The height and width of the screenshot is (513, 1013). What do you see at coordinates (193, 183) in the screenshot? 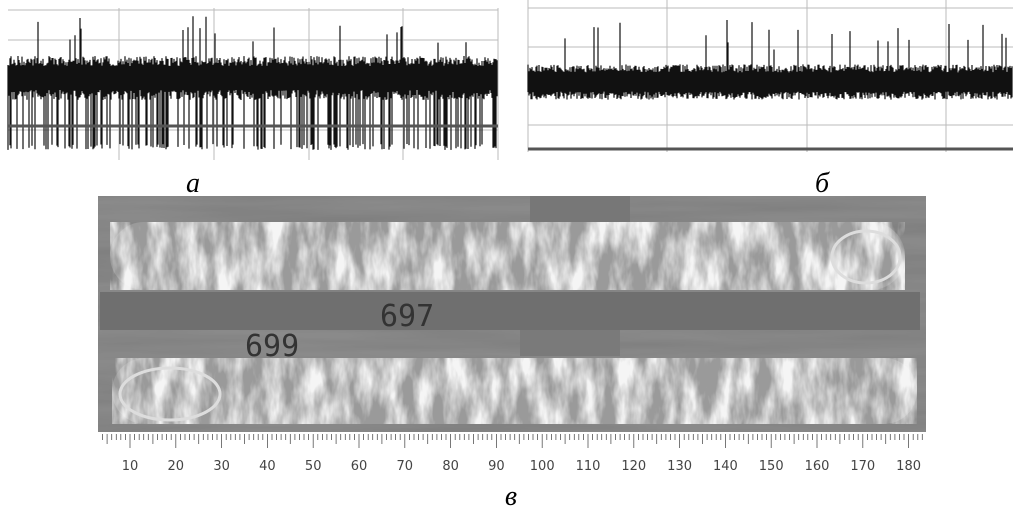
I see `panel-label: а` at bounding box center [193, 183].